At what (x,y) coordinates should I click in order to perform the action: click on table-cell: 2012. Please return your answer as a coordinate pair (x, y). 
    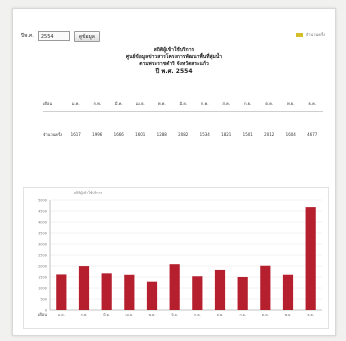
    Looking at the image, I should click on (269, 134).